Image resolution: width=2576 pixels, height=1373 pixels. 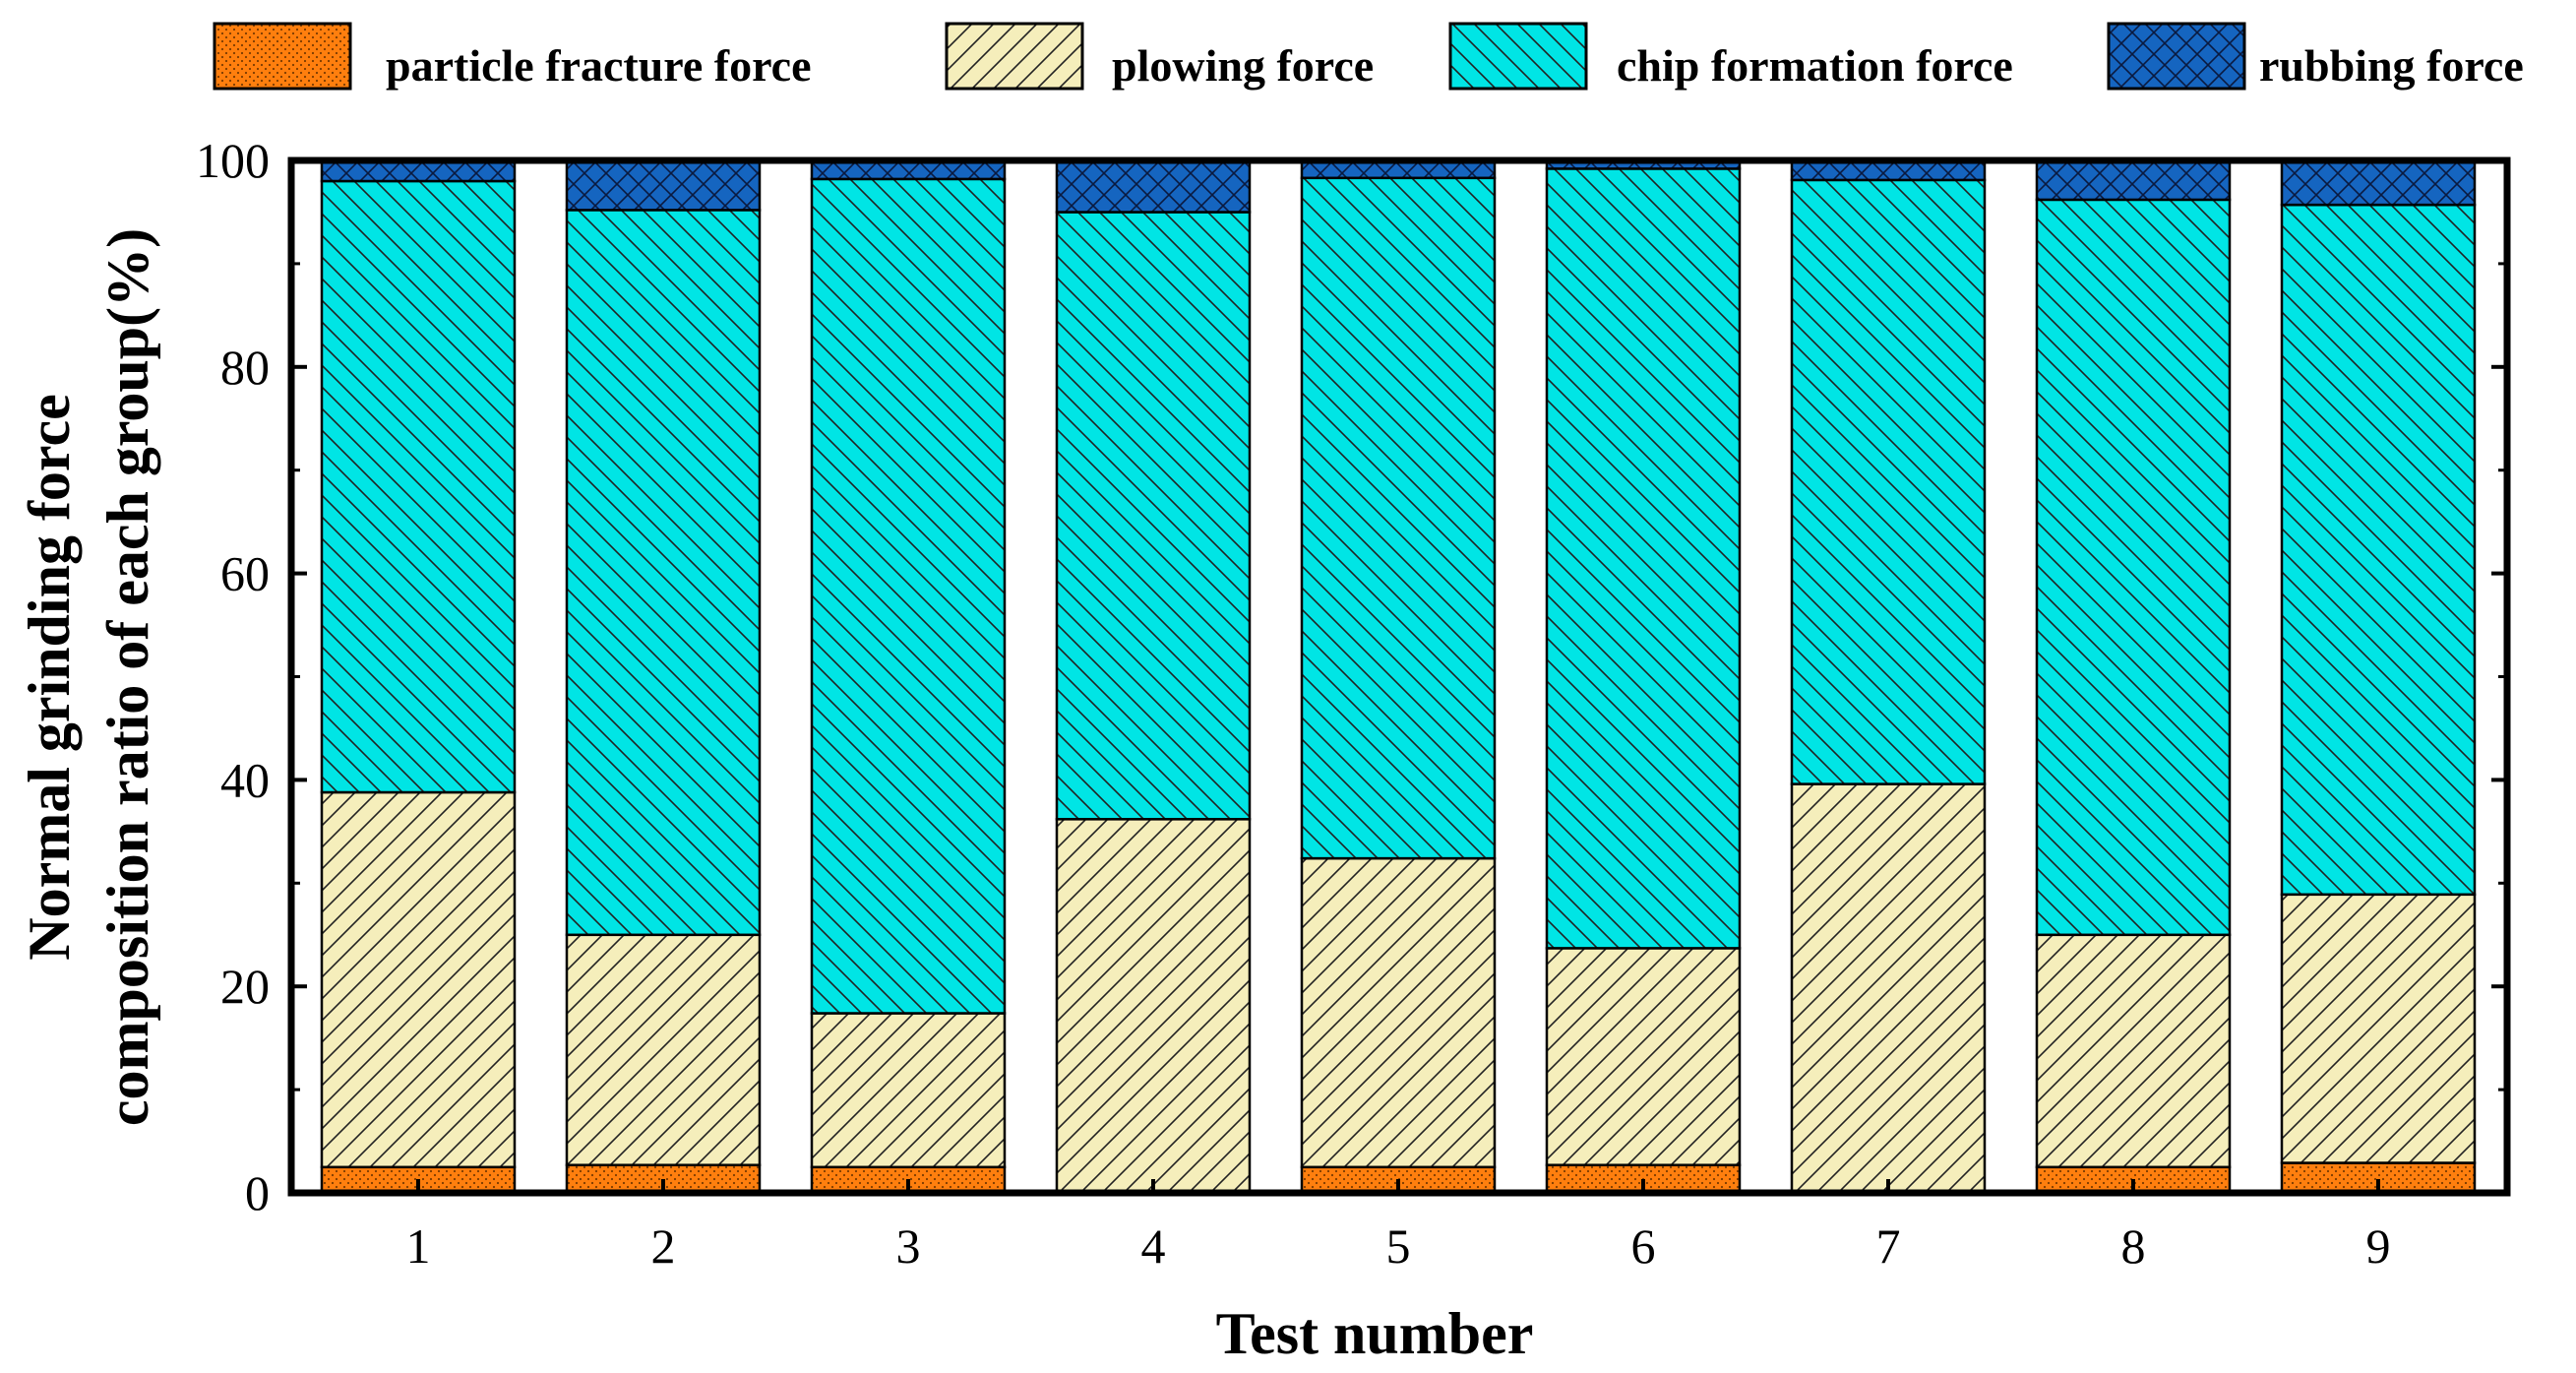 What do you see at coordinates (418, 1246) in the screenshot?
I see `x-tick-label-1: 1` at bounding box center [418, 1246].